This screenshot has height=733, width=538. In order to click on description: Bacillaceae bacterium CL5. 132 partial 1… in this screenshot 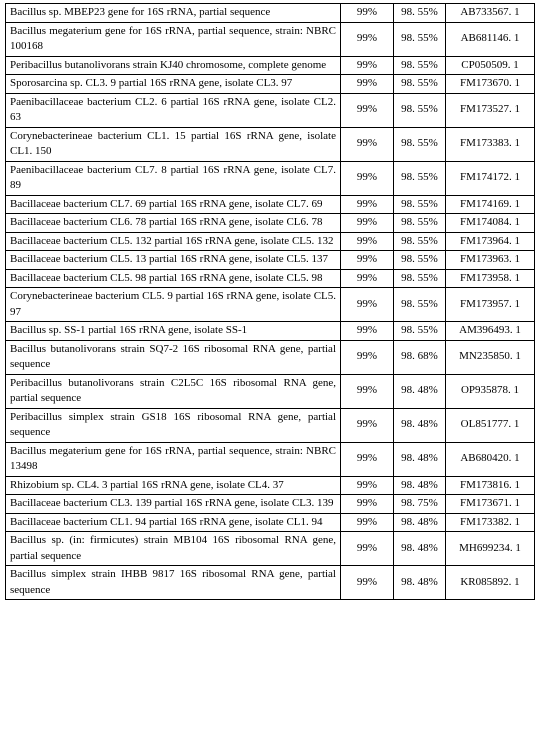, I will do `click(173, 241)`.